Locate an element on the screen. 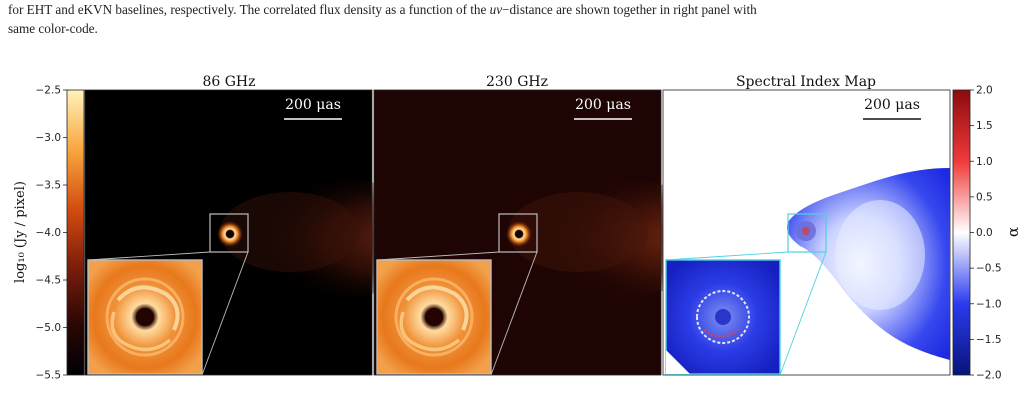  colorbar-tick-label: −2.0 is located at coordinates (989, 376).